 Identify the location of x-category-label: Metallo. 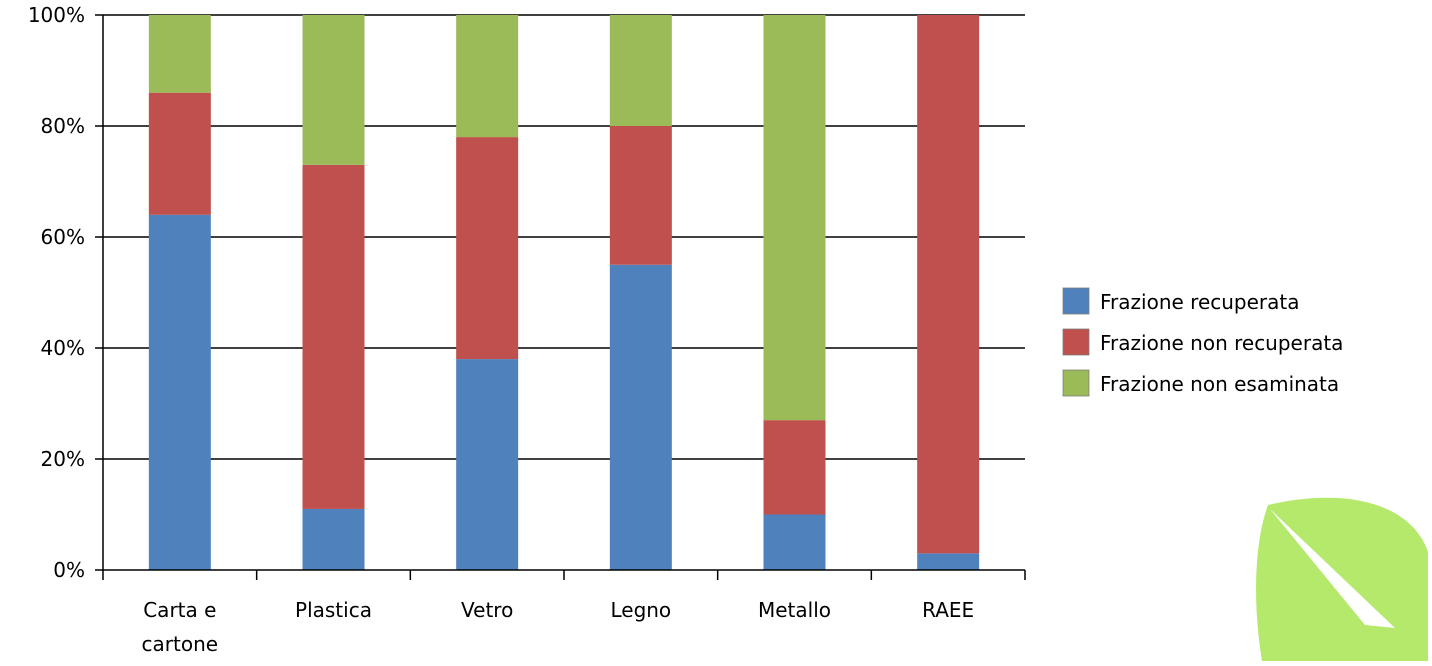
(794, 610).